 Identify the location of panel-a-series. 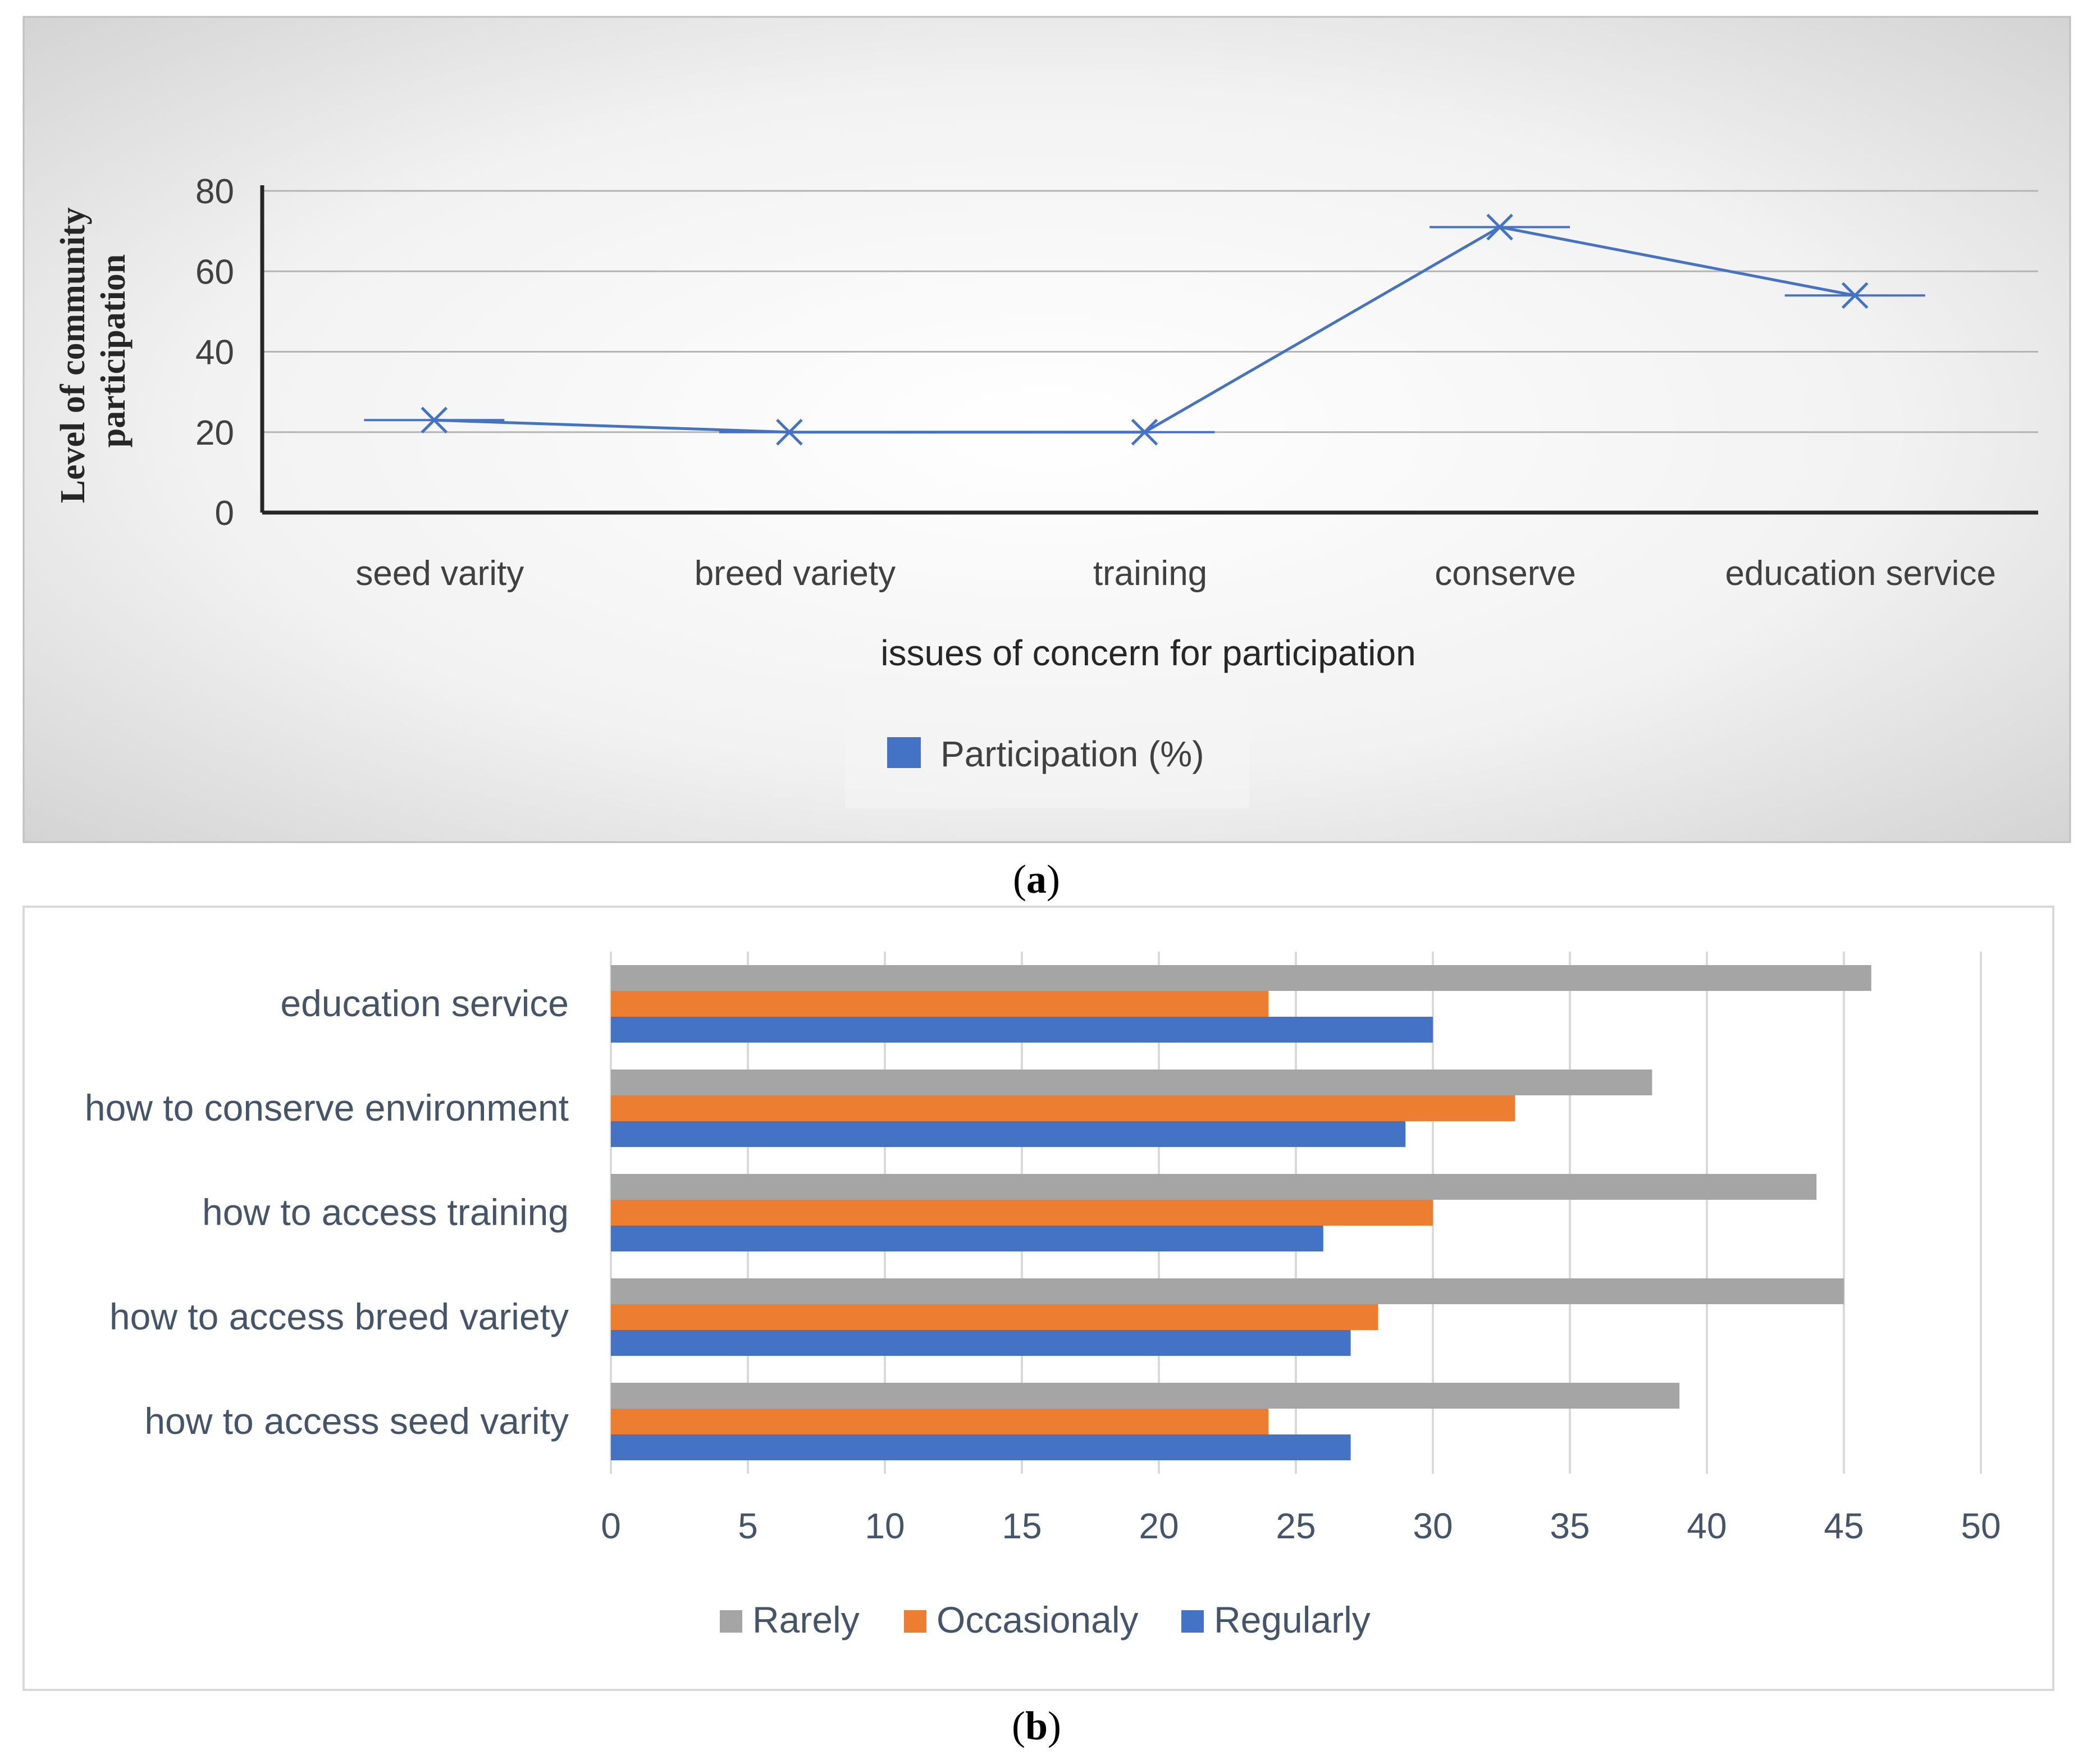
(1144, 329).